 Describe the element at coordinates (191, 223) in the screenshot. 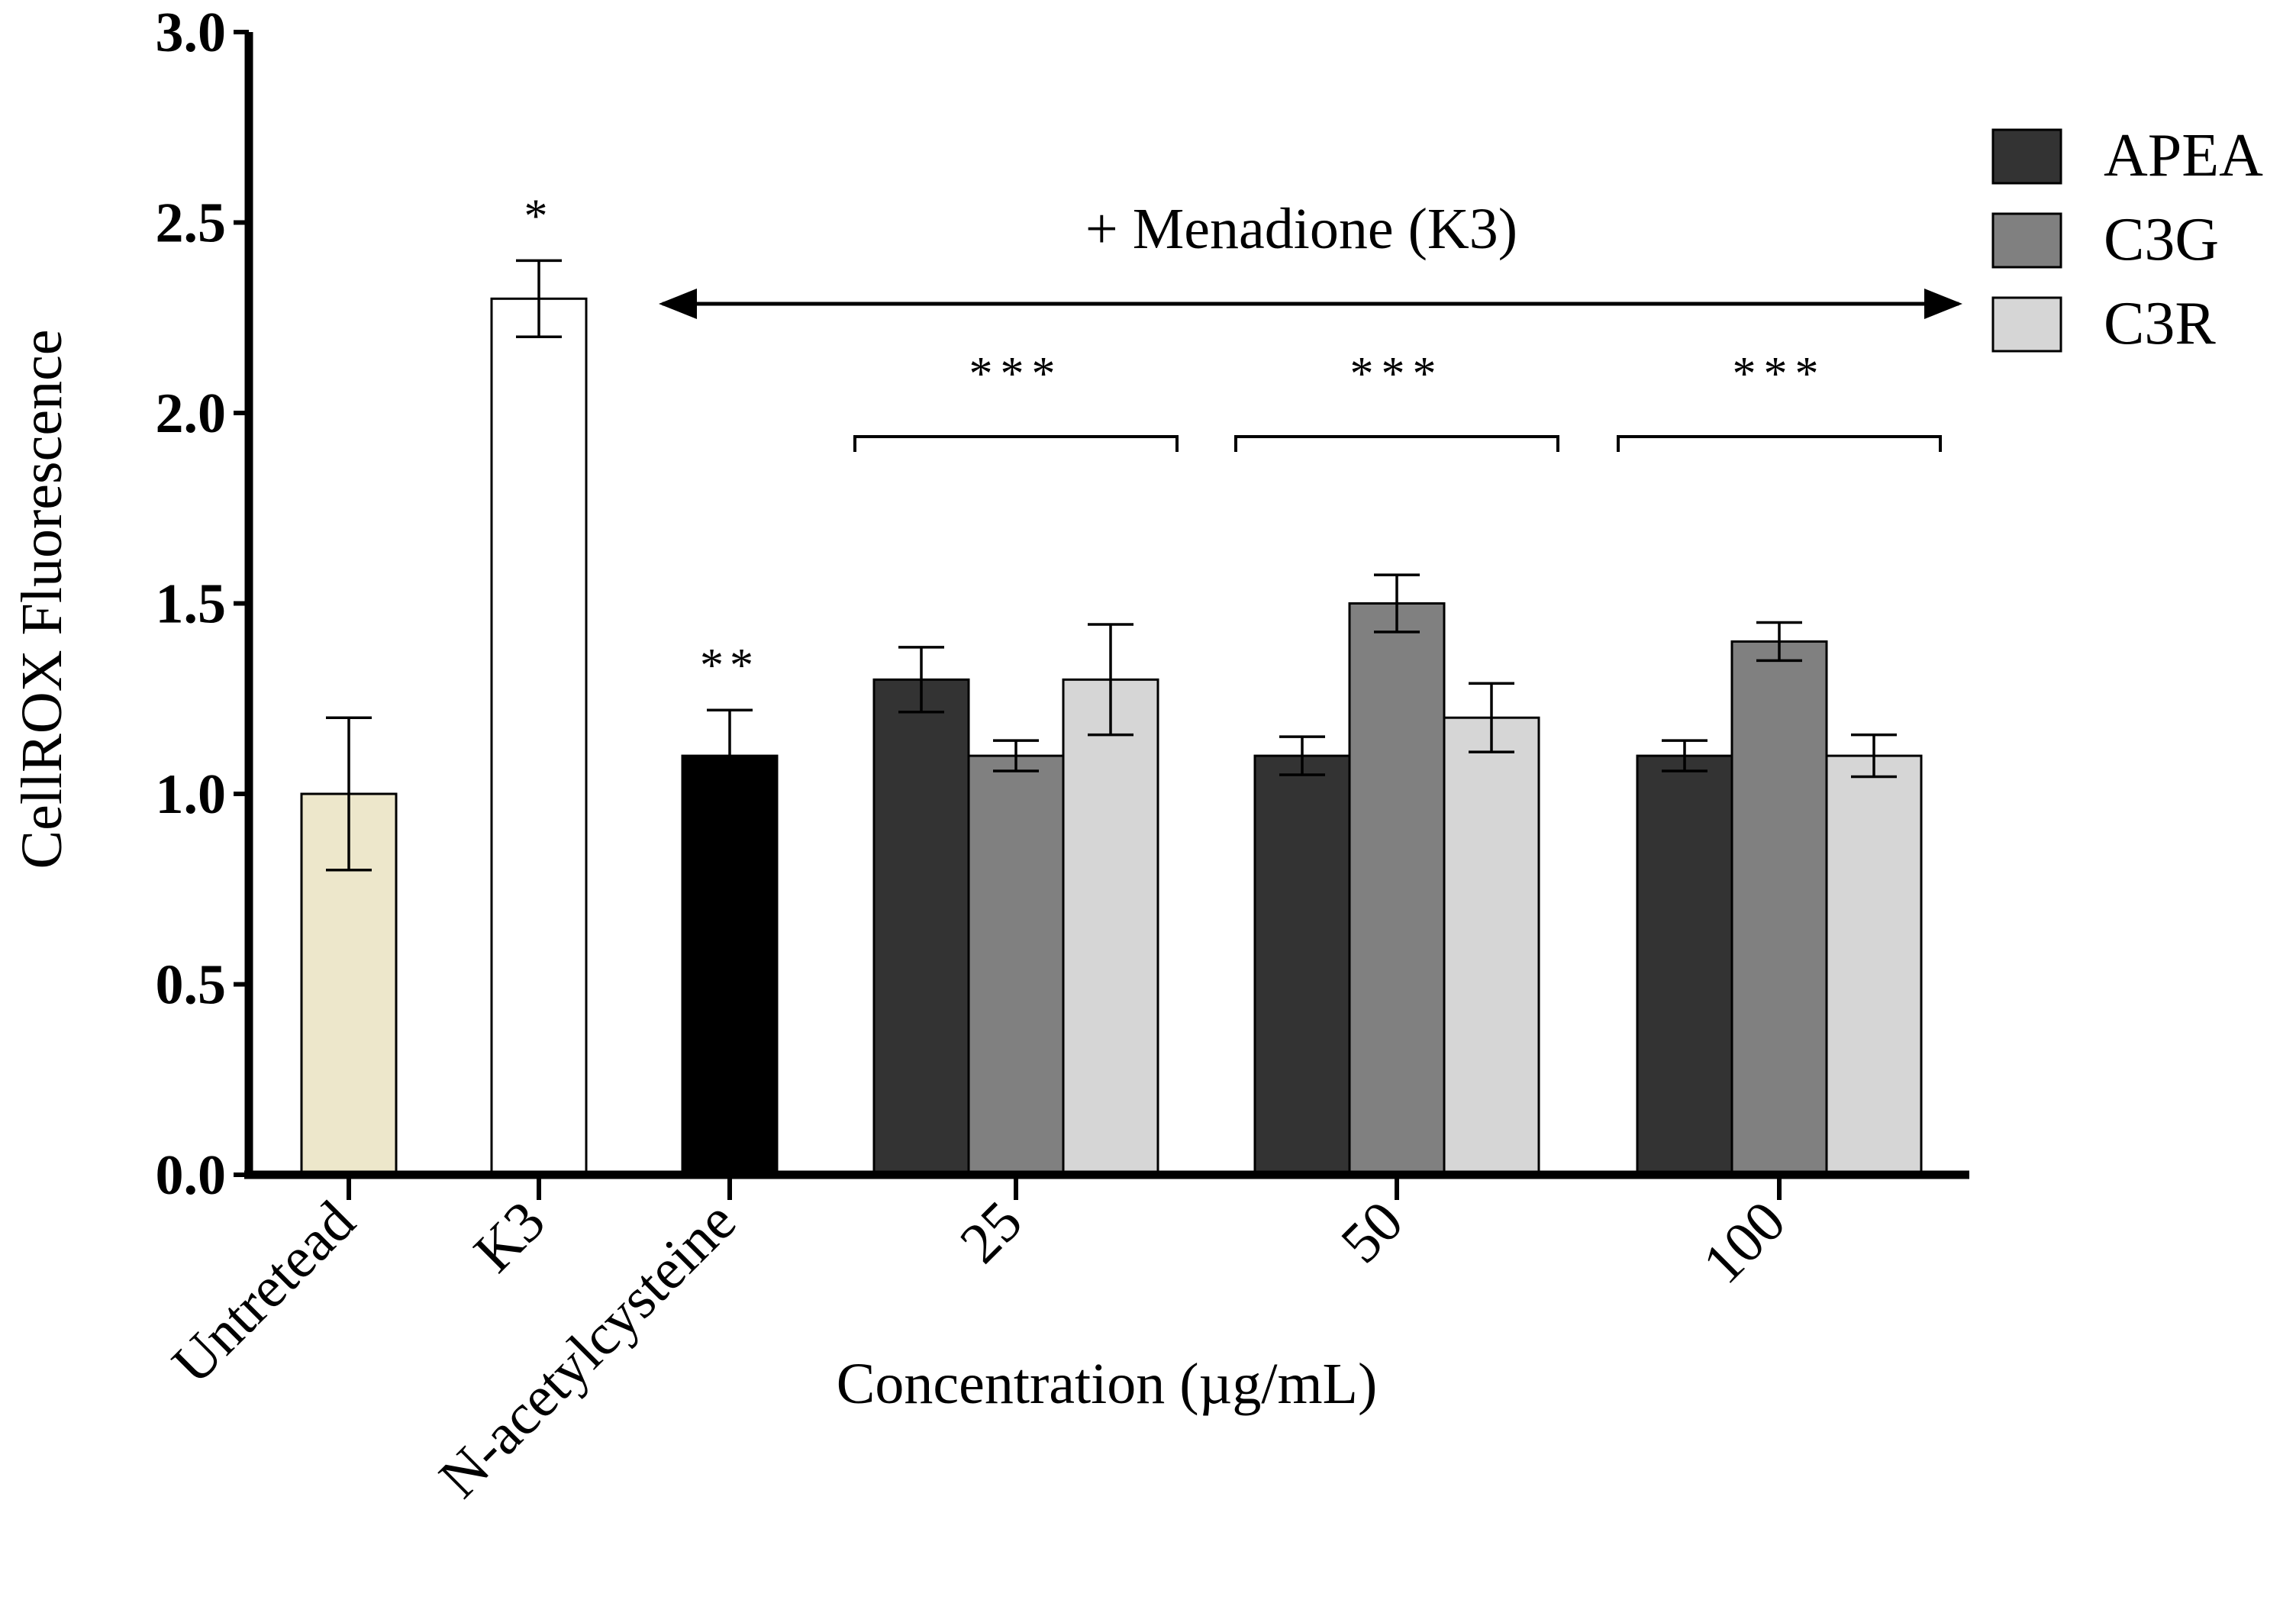

I see `y-tick-label: 2.5` at that location.